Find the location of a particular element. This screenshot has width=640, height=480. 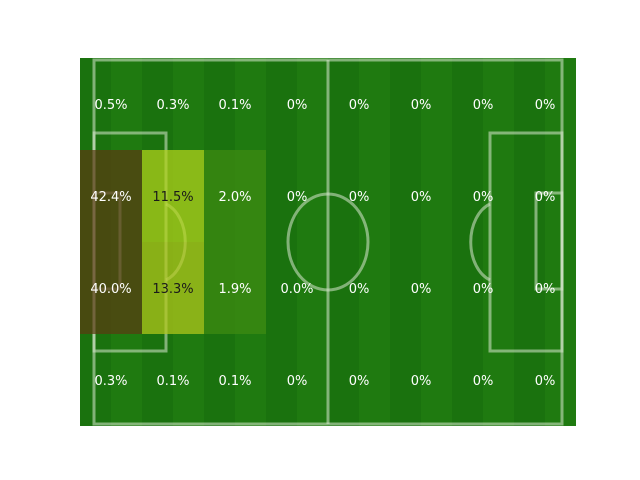

centre-circle is located at coordinates (328, 242).